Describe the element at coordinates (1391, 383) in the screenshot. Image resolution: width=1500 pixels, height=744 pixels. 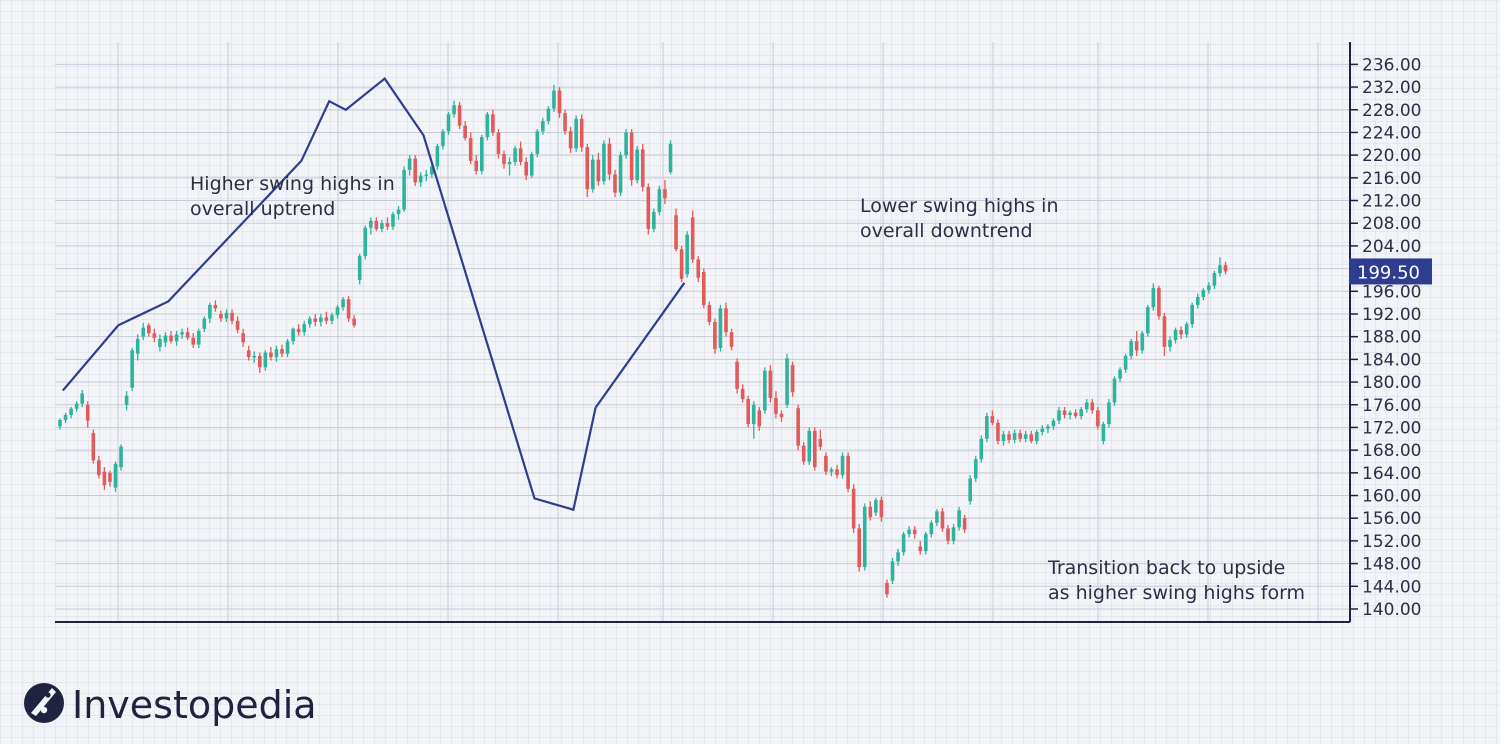
I see `y-tick-label: 180.00` at that location.